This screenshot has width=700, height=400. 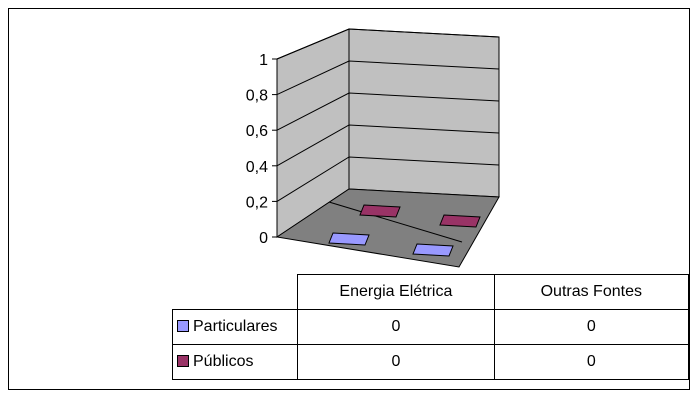 What do you see at coordinates (591, 292) in the screenshot?
I see `category-label: Outras Fontes` at bounding box center [591, 292].